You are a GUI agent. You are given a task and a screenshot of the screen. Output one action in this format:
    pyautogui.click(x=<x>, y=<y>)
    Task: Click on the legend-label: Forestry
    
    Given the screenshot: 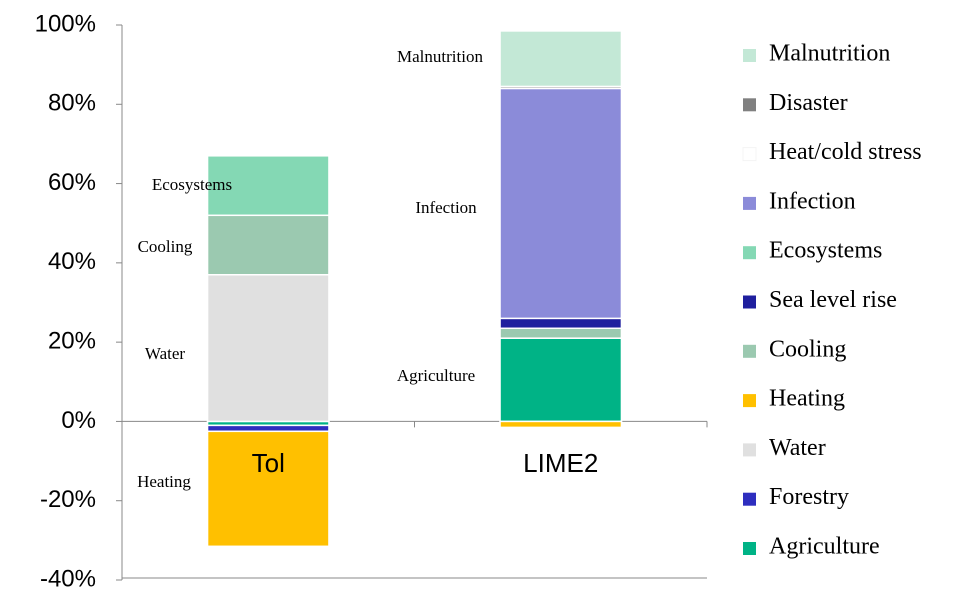 What is the action you would take?
    pyautogui.click(x=809, y=497)
    